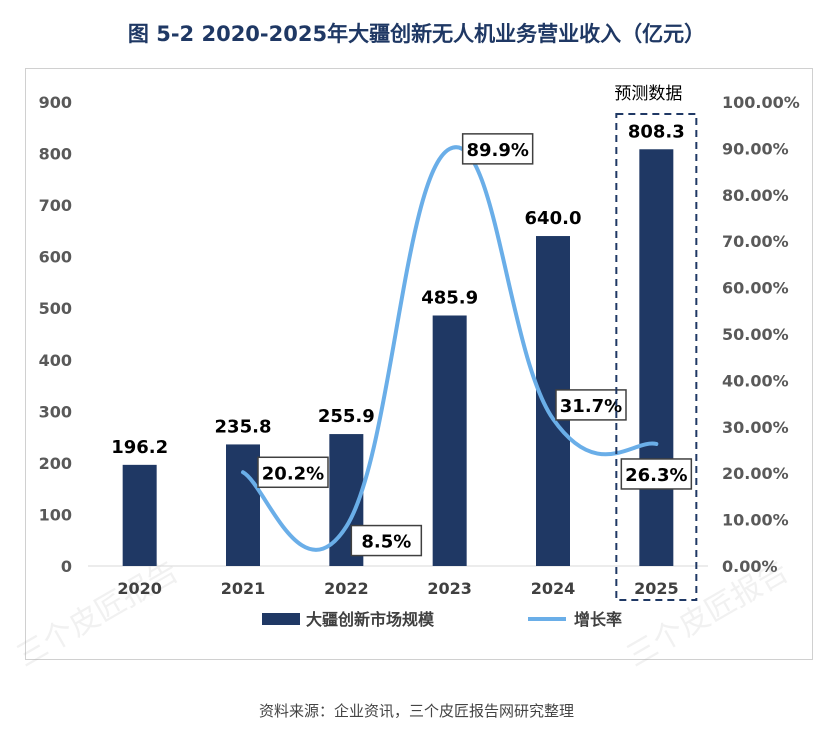 The image size is (833, 736). I want to click on y-right-tick-label: 10.00%, so click(755, 520).